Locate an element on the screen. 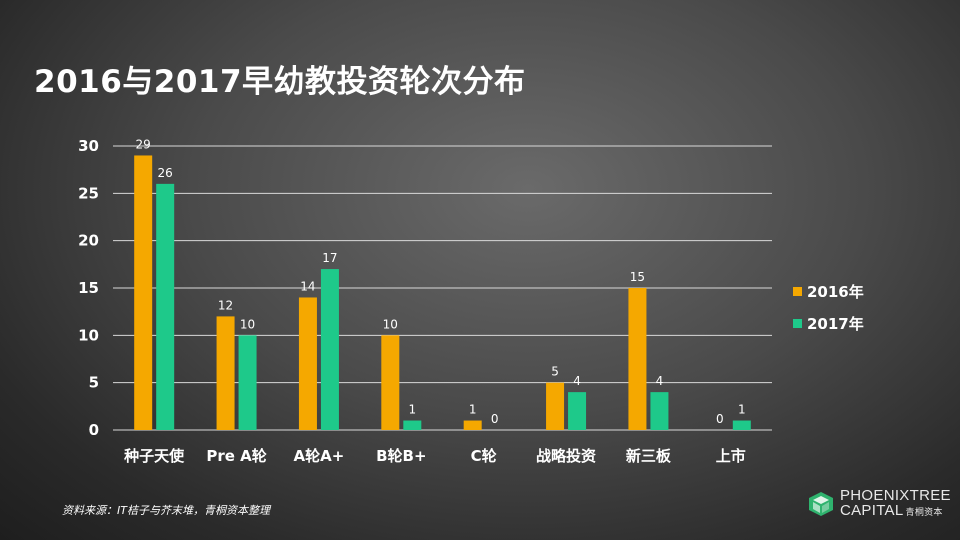 Image resolution: width=960 pixels, height=540 pixels. y-tick-label: 0 is located at coordinates (94, 430).